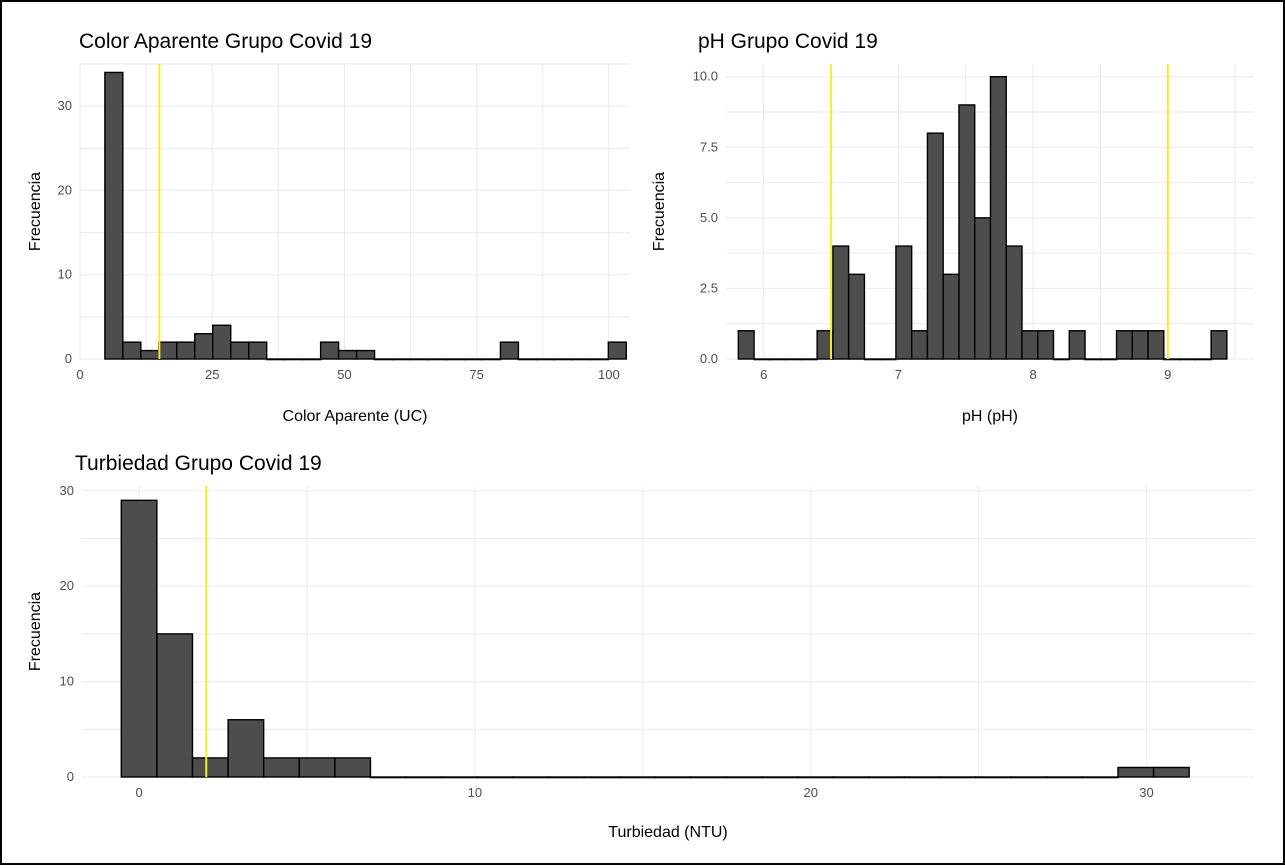 The image size is (1285, 868). I want to click on y-tick-label: 7.5, so click(709, 146).